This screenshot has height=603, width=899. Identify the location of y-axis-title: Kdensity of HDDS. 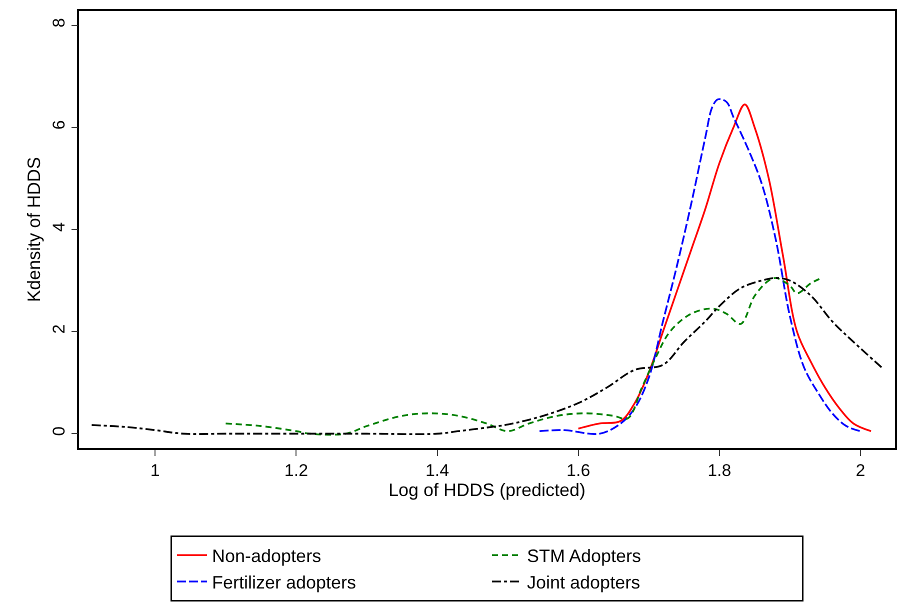
(34, 229).